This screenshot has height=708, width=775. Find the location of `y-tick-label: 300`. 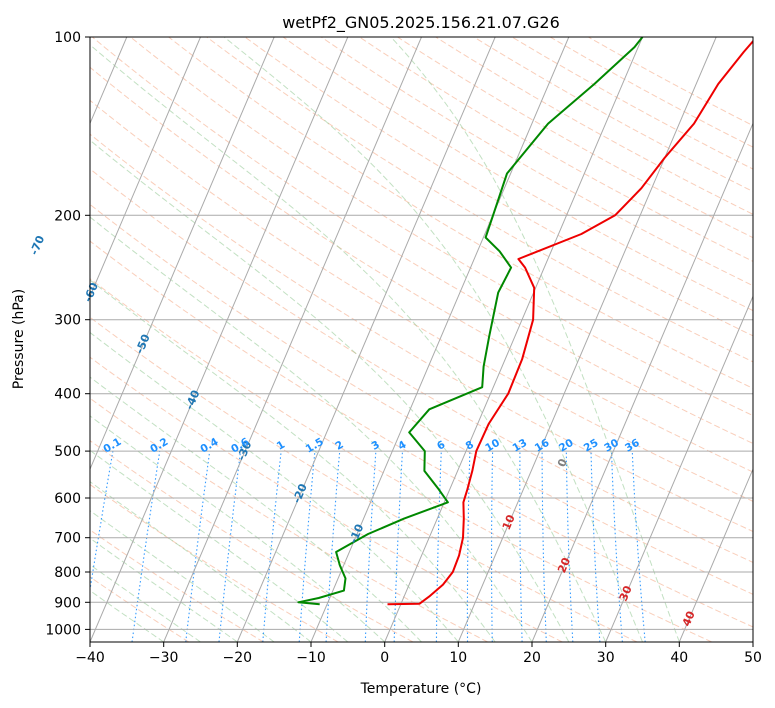

y-tick-label: 300 is located at coordinates (67, 321).